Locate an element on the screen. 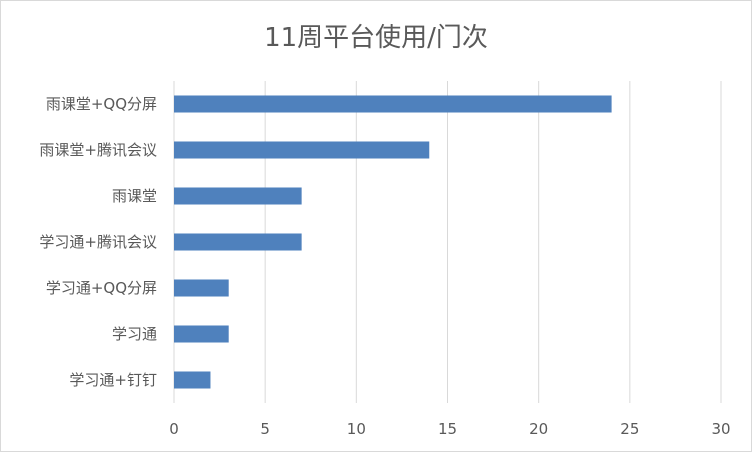 This screenshot has height=452, width=752. x-axis-tick-labels: 0 5 10 15 20 25 30 is located at coordinates (449, 429).